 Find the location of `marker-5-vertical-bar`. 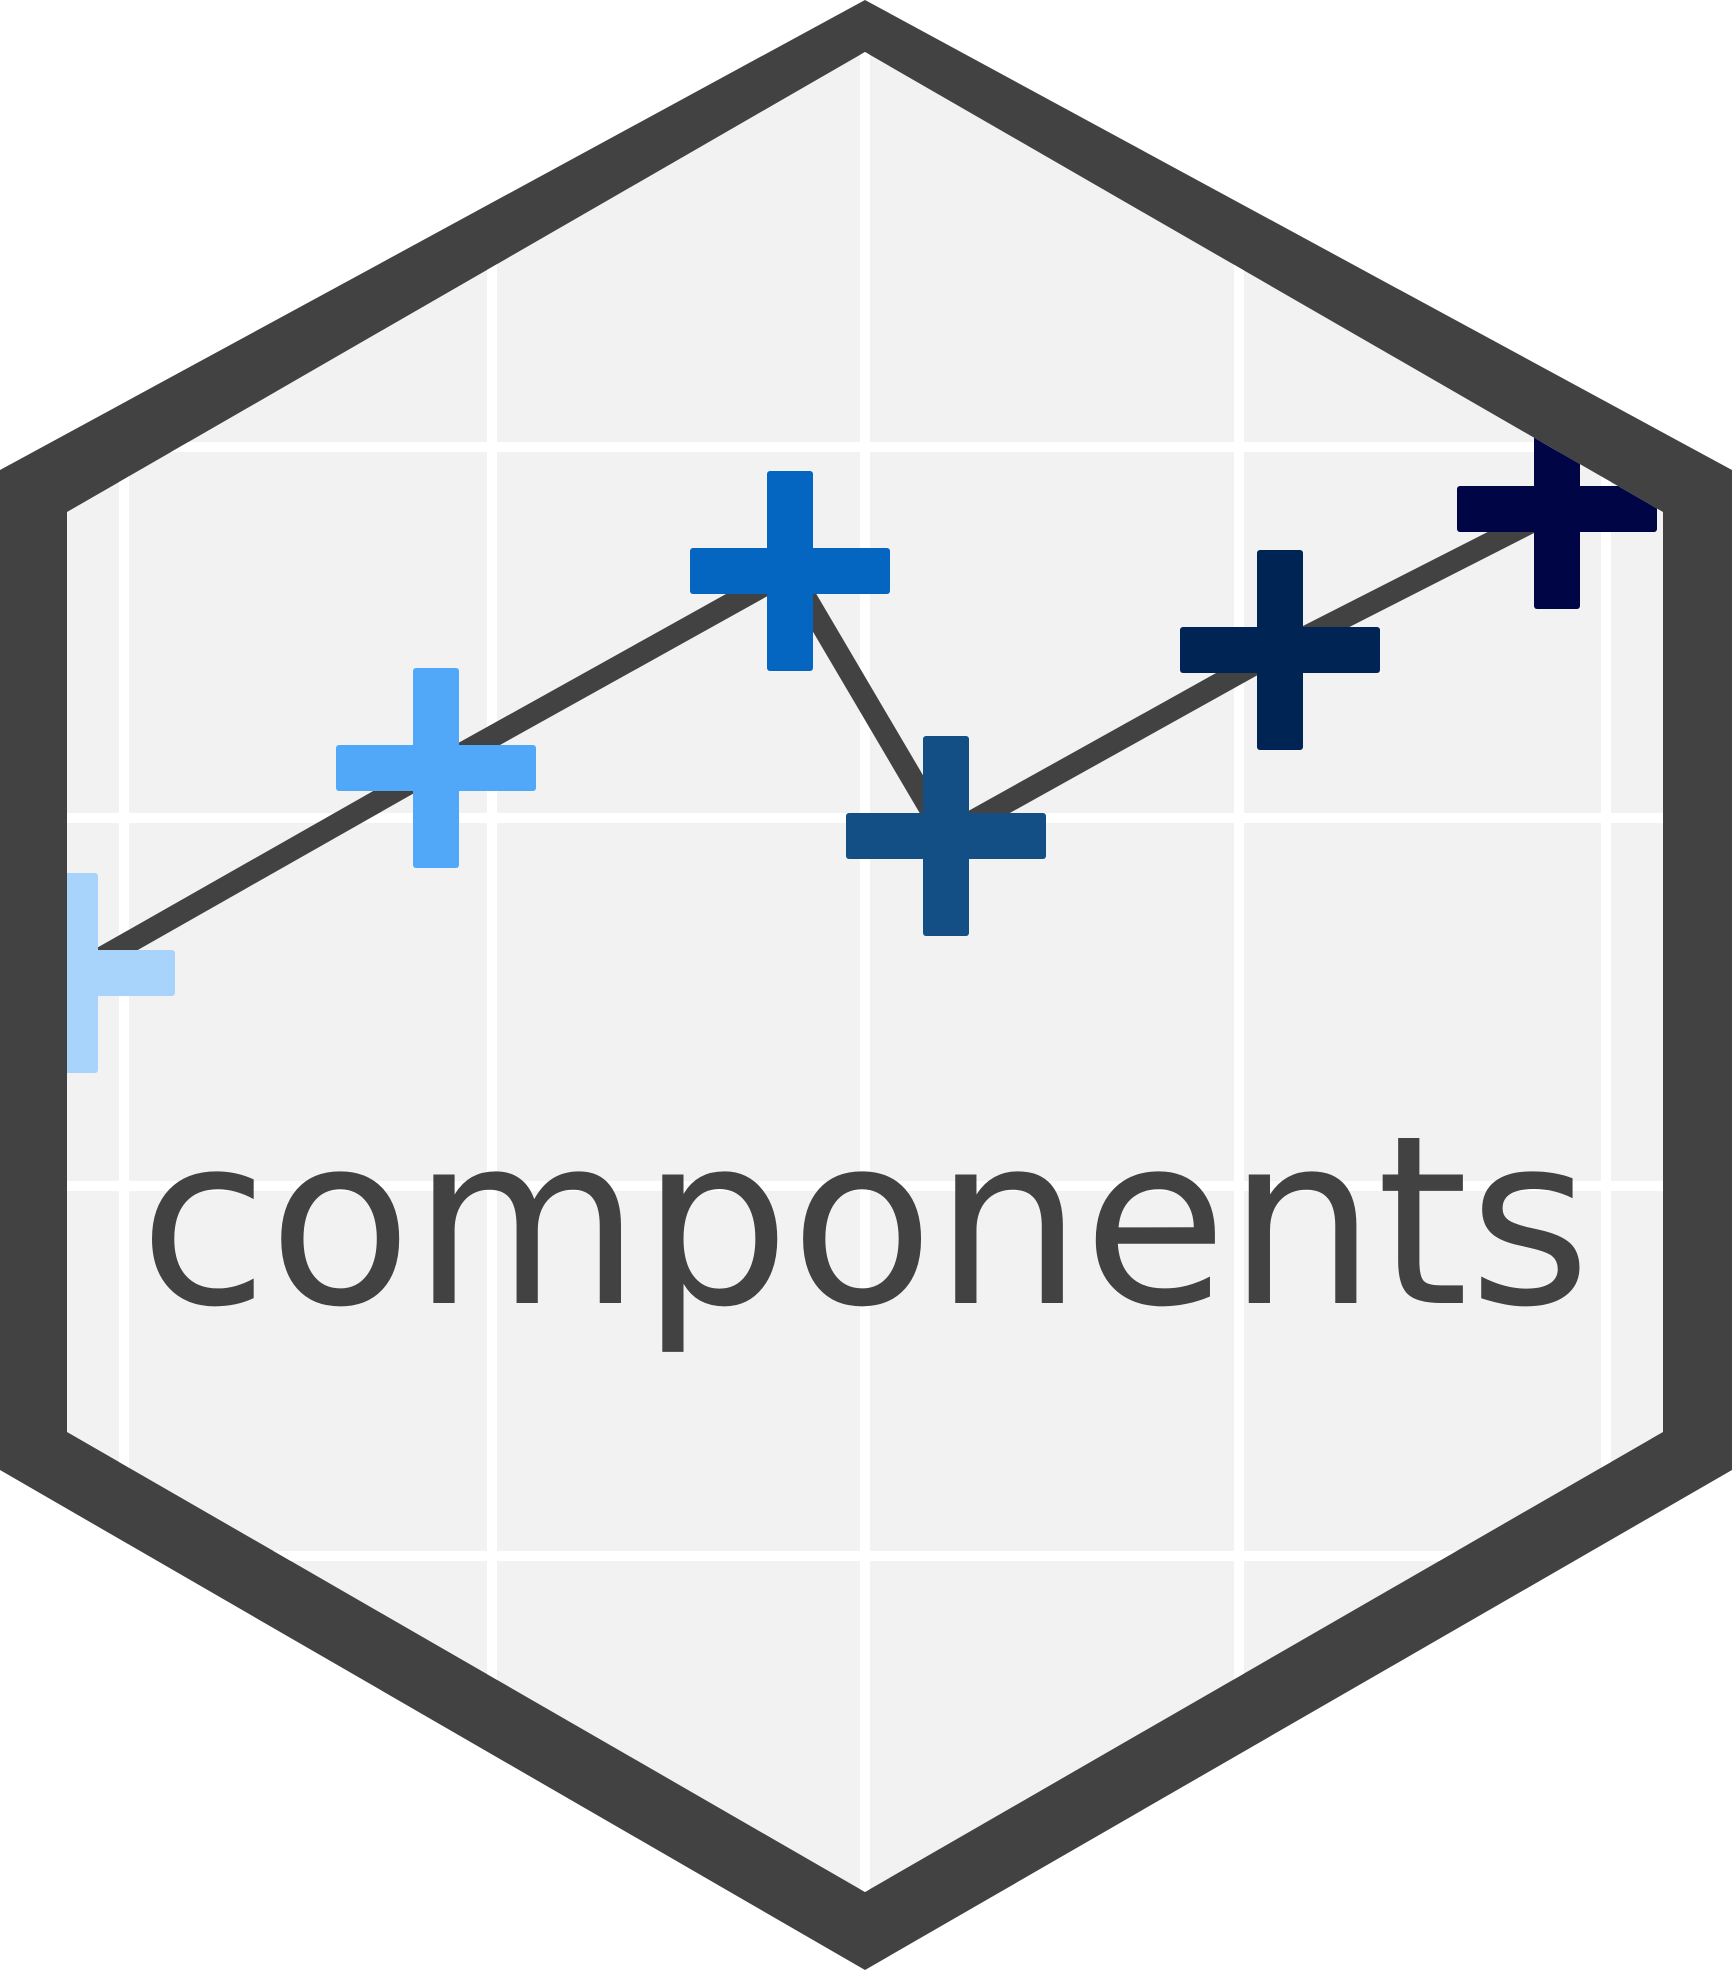

marker-5-vertical-bar is located at coordinates (1280, 650).